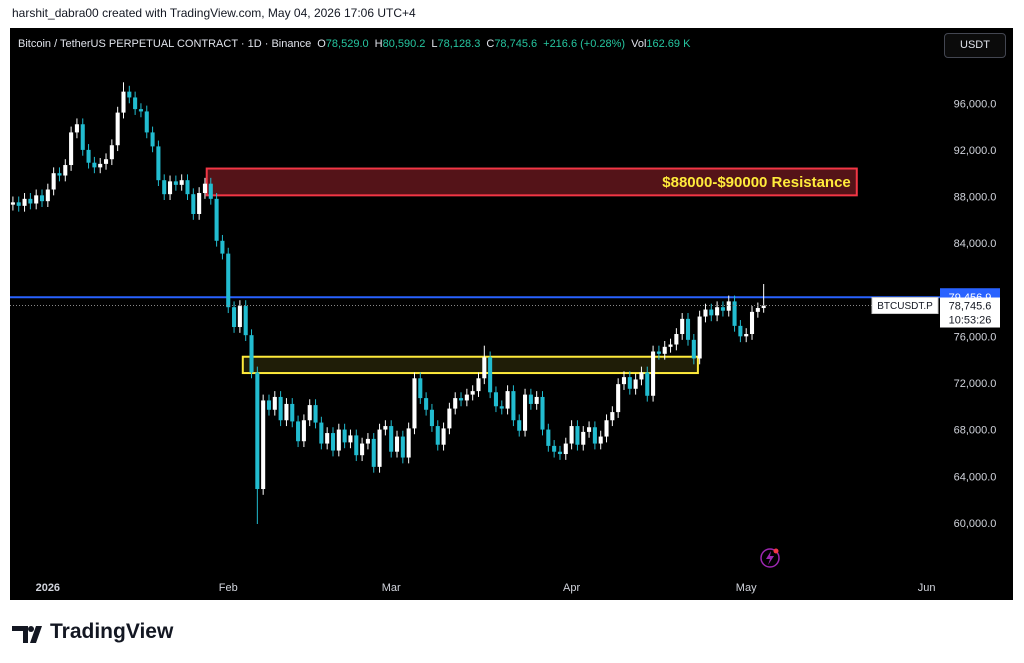 The image size is (1024, 663). Describe the element at coordinates (668, 44) in the screenshot. I see `legend-value: 162.69 K` at that location.